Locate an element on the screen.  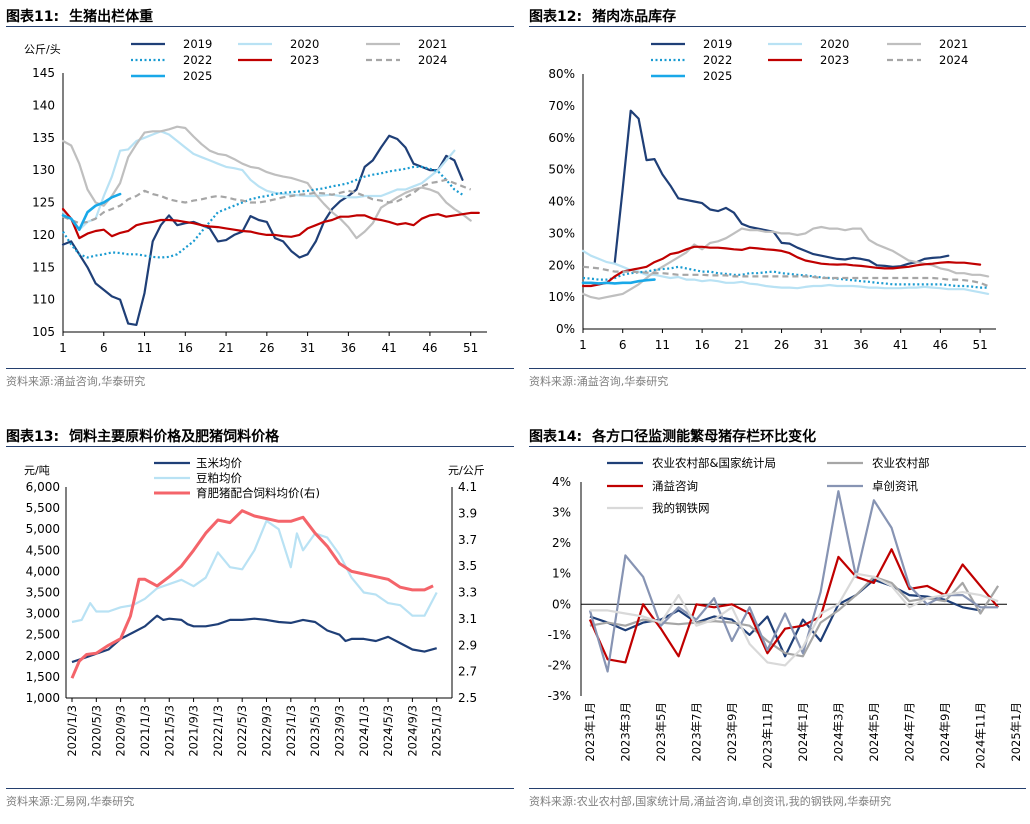
x-tick-label: 2023/1/3 is located at coordinates (291, 731).